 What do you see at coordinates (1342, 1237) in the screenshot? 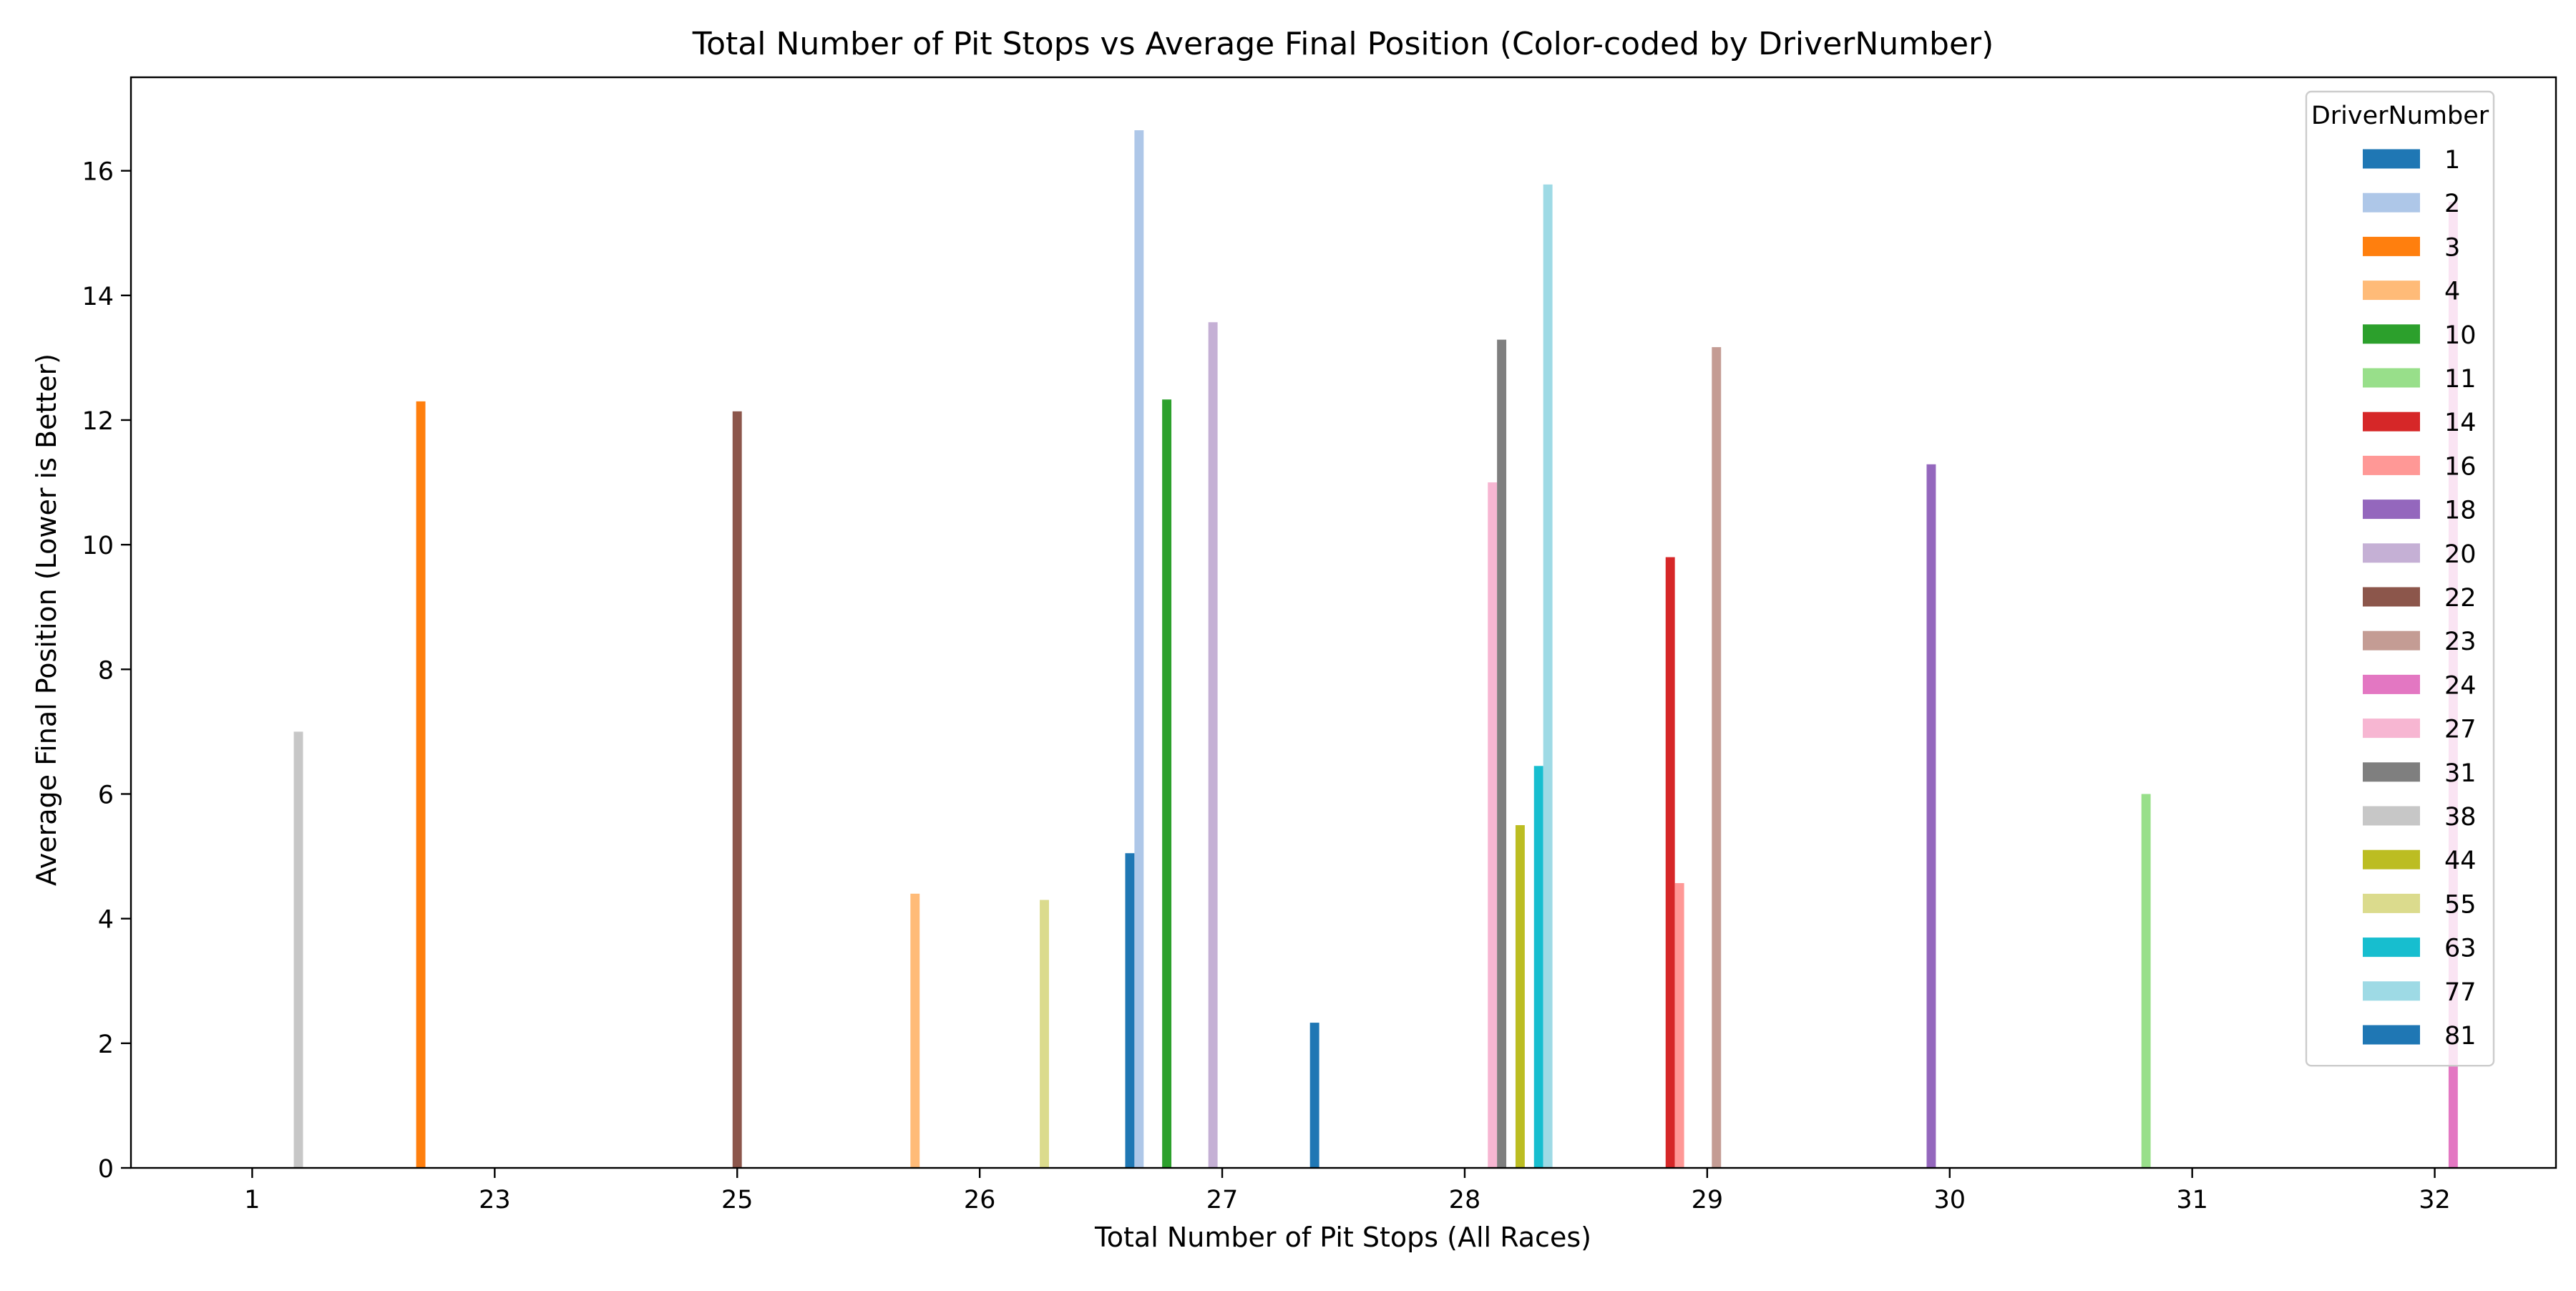
I see `x-axis-label: Total Number of Pit Stops (All Races)` at bounding box center [1342, 1237].